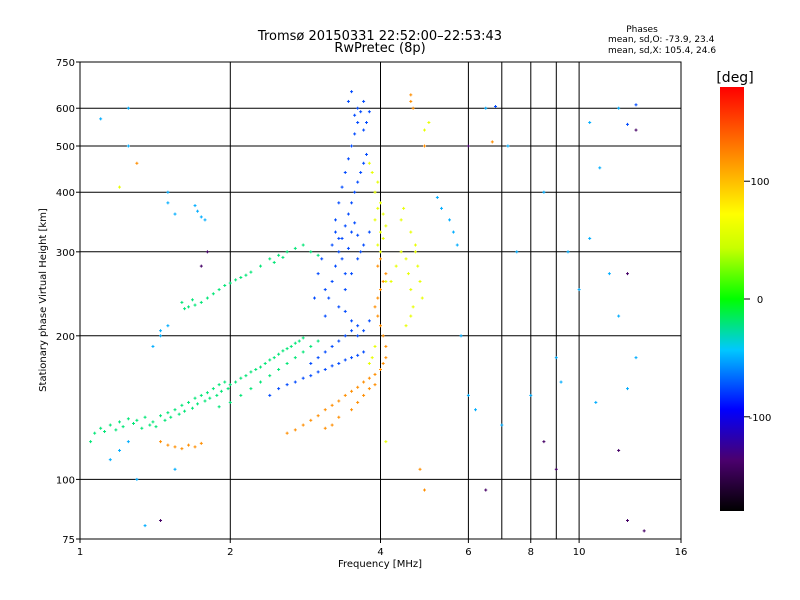 The width and height of the screenshot is (800, 600). I want to click on y-tick-label: 75, so click(68, 540).